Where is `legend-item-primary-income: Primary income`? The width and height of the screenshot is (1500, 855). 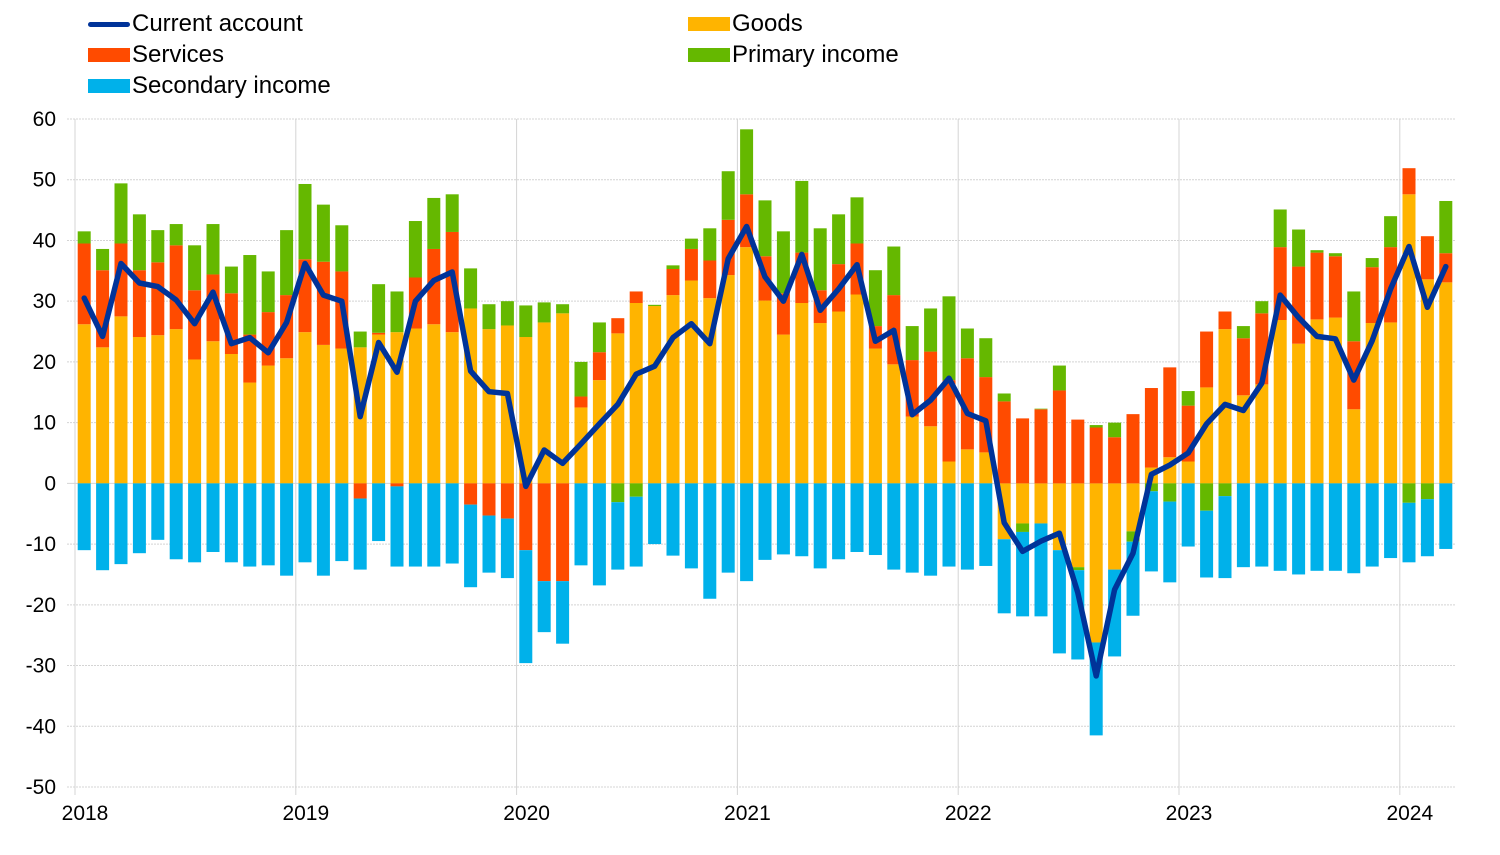
legend-item-primary-income: Primary income is located at coordinates (793, 55).